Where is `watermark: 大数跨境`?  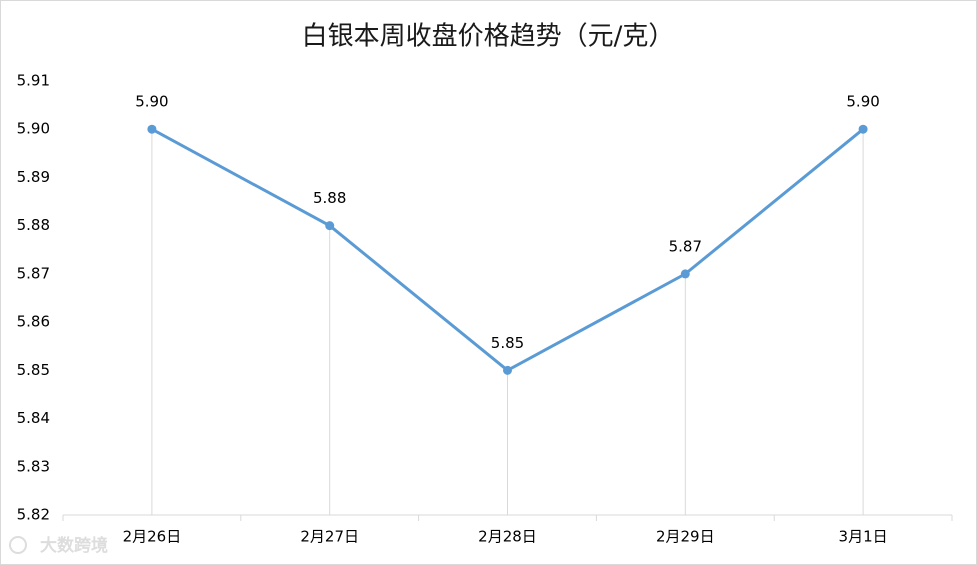
watermark: 大数跨境 is located at coordinates (74, 545).